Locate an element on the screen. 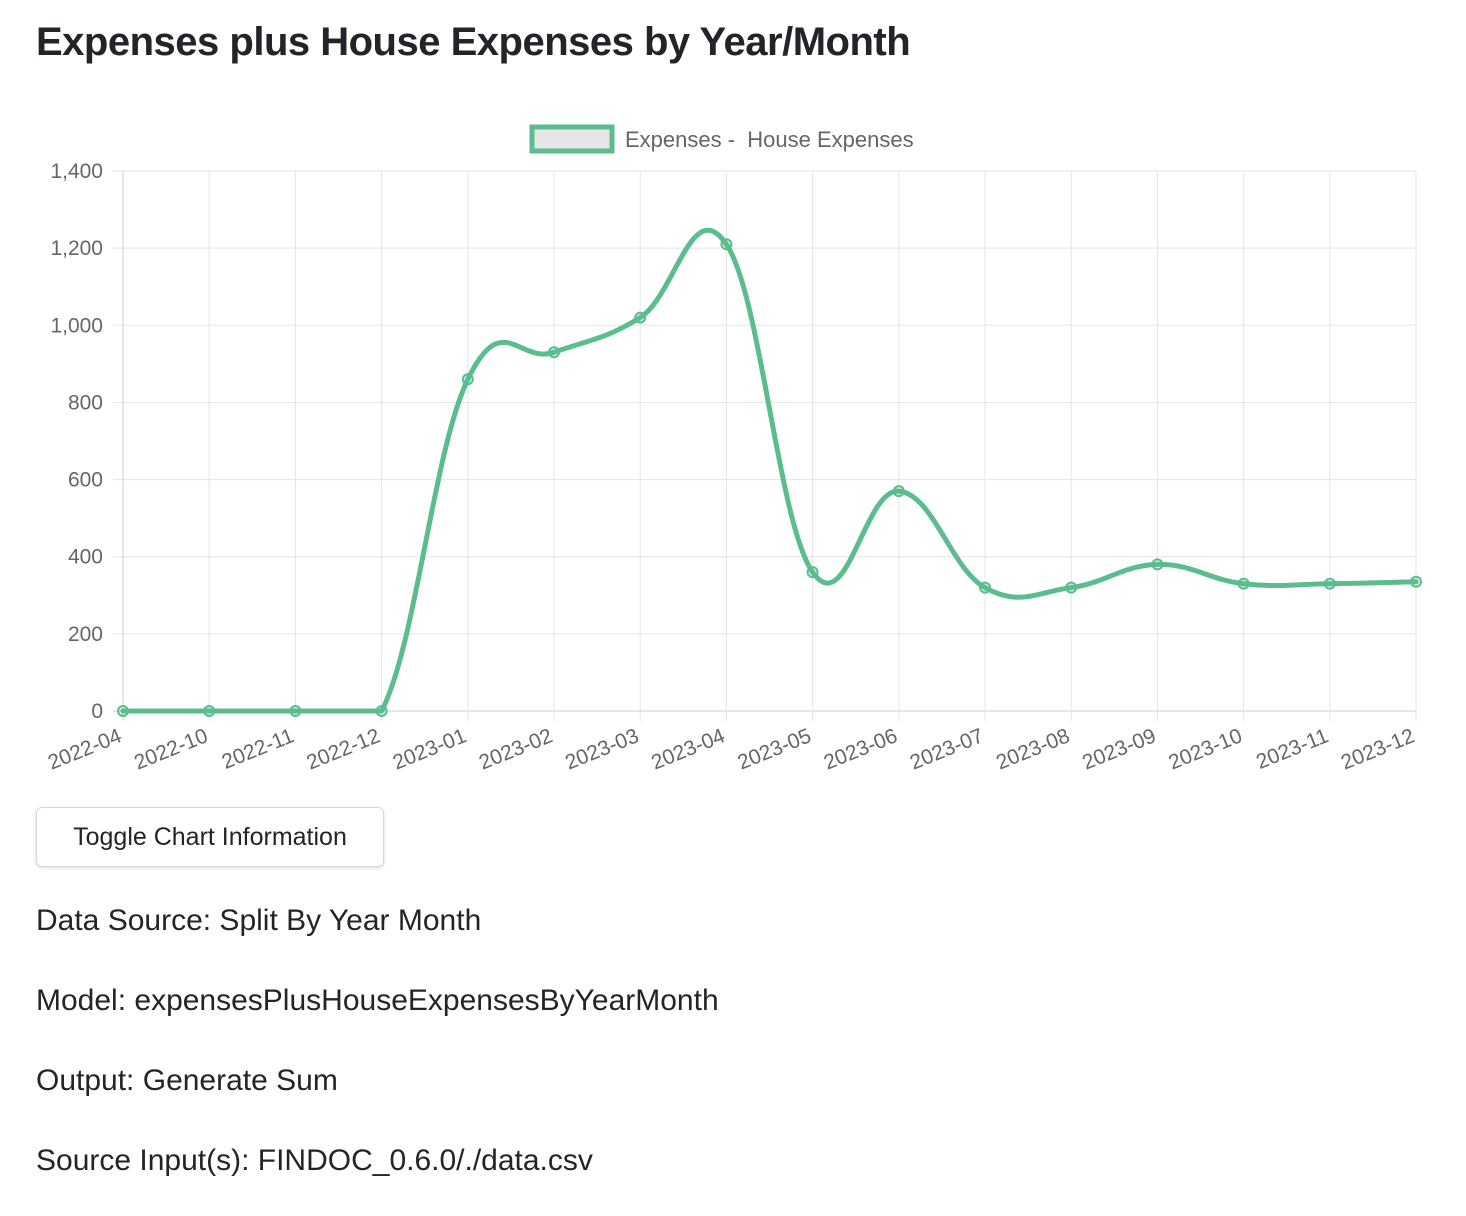  x-tick-label: 2023-04 is located at coordinates (688, 749).